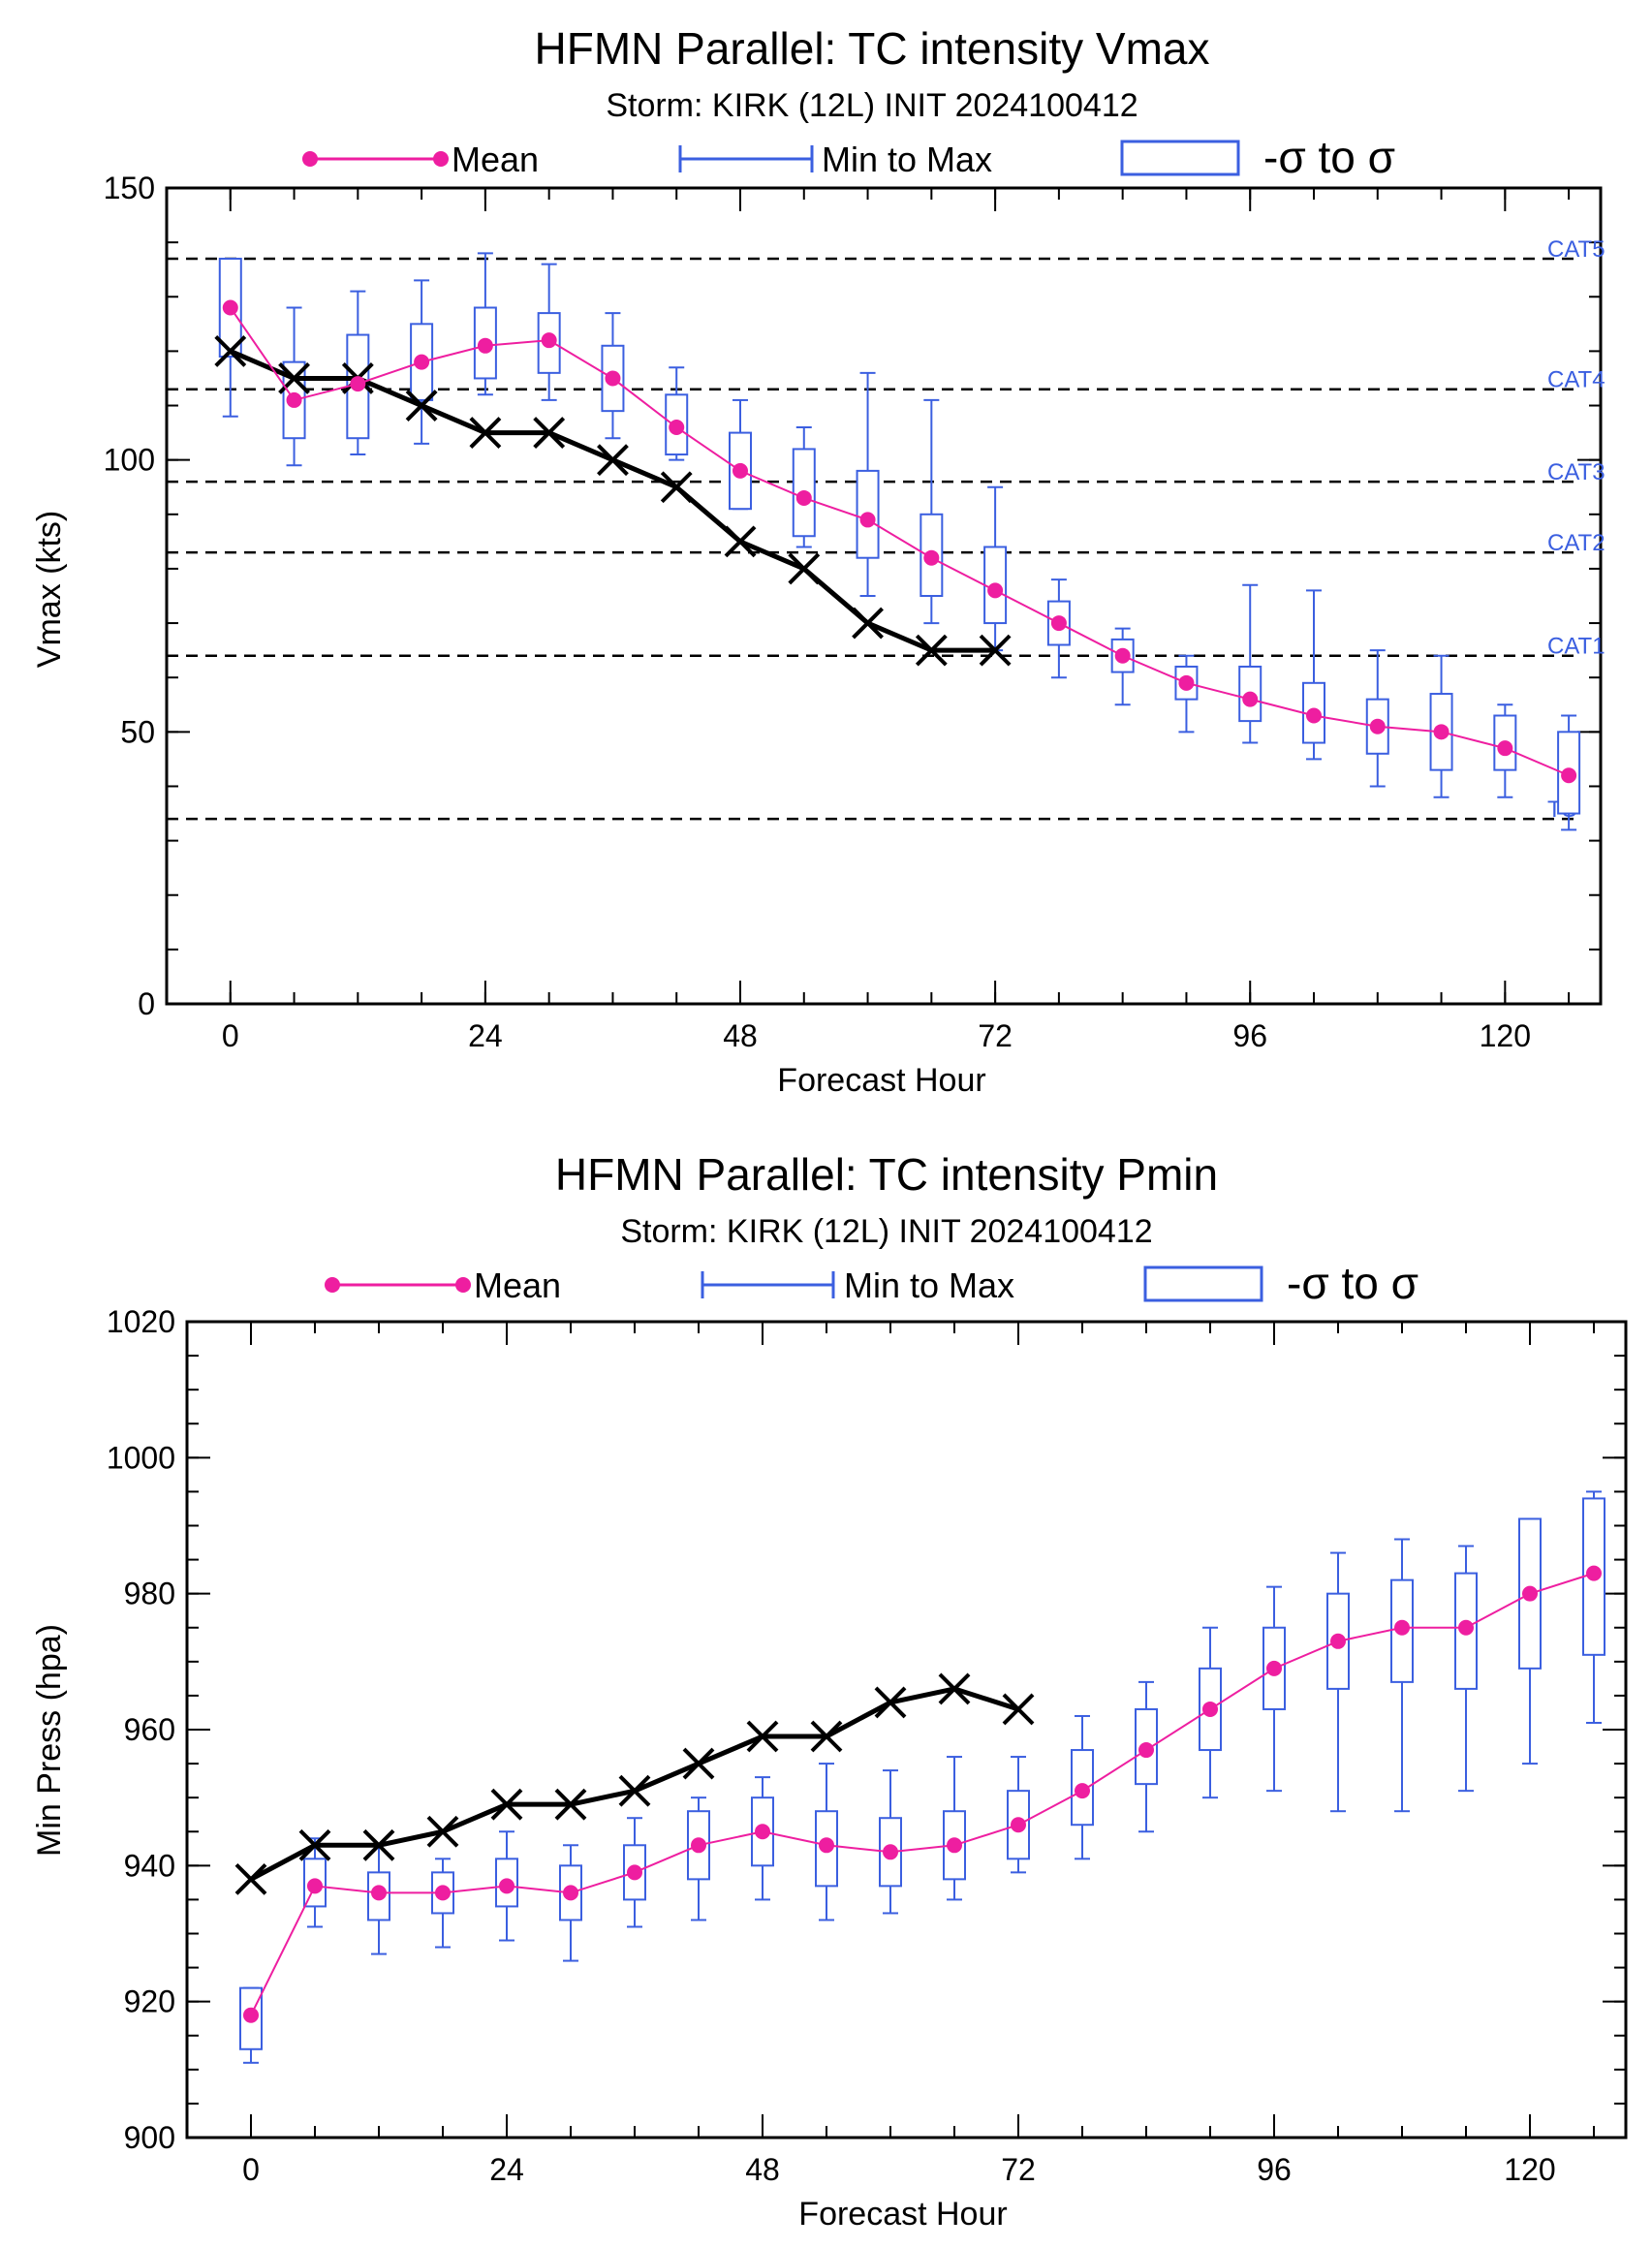 This screenshot has height=2249, width=1652. Describe the element at coordinates (49, 589) in the screenshot. I see `y-axis-label: Vmax (kts)` at that location.